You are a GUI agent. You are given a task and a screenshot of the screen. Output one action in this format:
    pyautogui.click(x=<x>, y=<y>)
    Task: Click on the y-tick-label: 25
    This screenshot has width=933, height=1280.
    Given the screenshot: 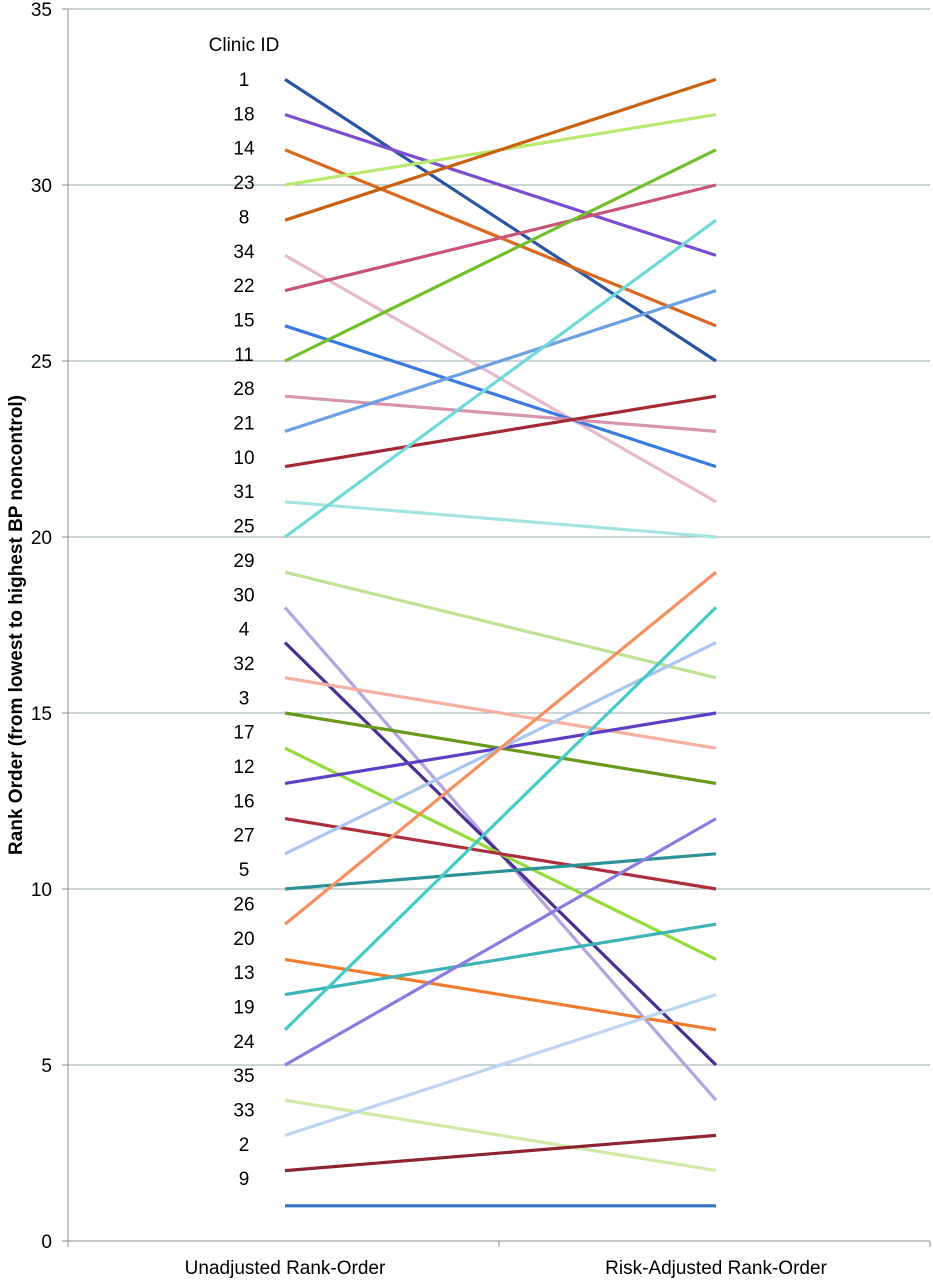 What is the action you would take?
    pyautogui.click(x=41, y=362)
    